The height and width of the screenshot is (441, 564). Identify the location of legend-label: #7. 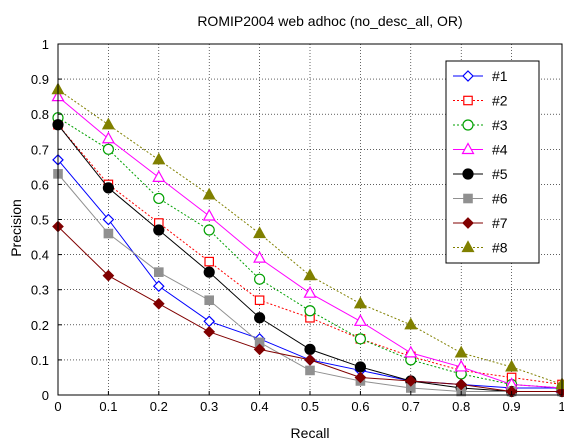
(500, 223).